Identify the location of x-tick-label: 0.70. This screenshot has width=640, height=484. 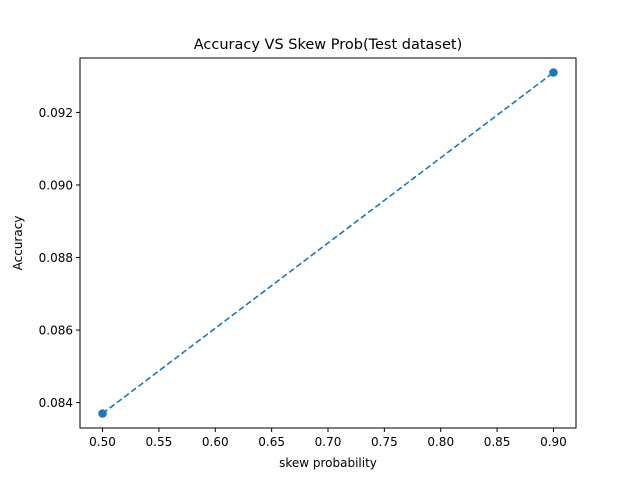
(328, 442).